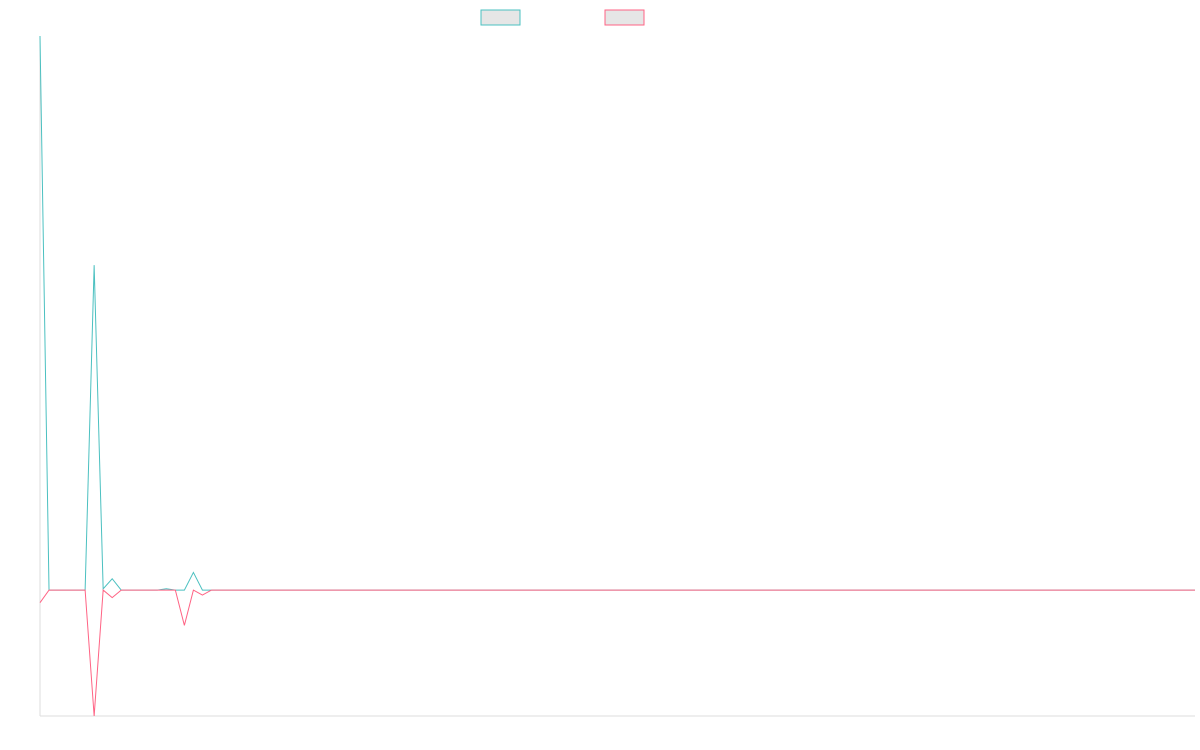 Image resolution: width=1200 pixels, height=750 pixels. Describe the element at coordinates (562, 17) in the screenshot. I see `legend` at that location.